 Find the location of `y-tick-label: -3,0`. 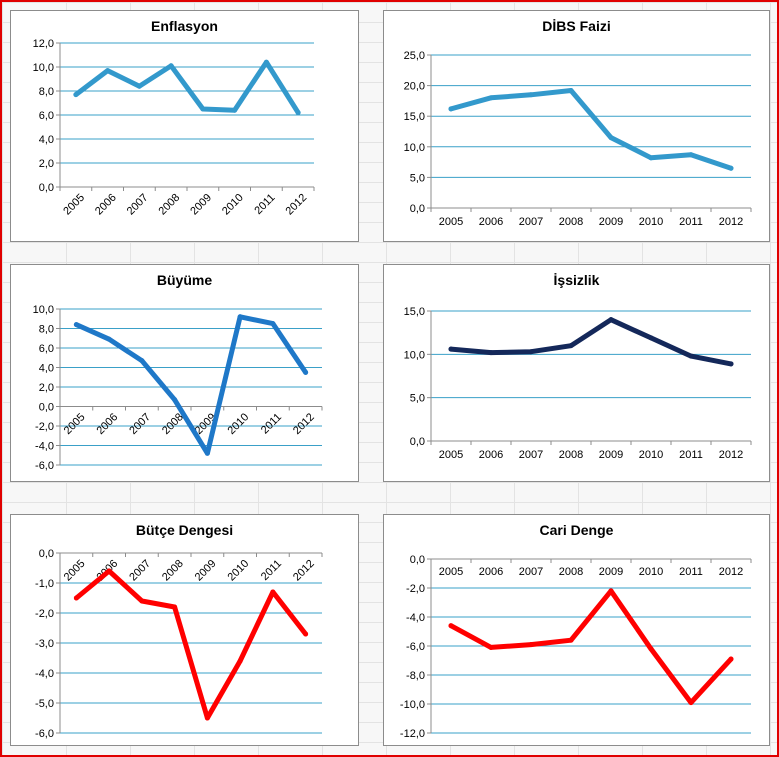

y-tick-label: -3,0 is located at coordinates (44, 644).